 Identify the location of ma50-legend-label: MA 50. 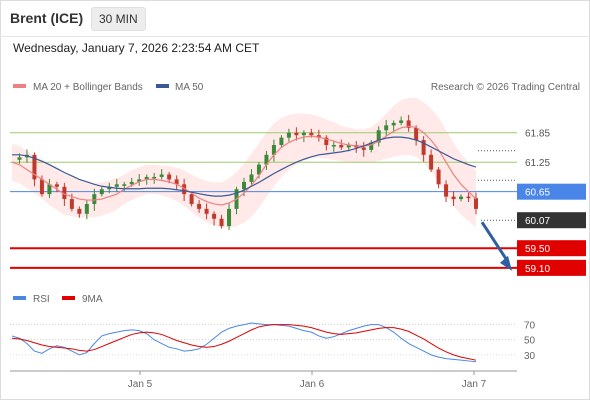
(189, 87).